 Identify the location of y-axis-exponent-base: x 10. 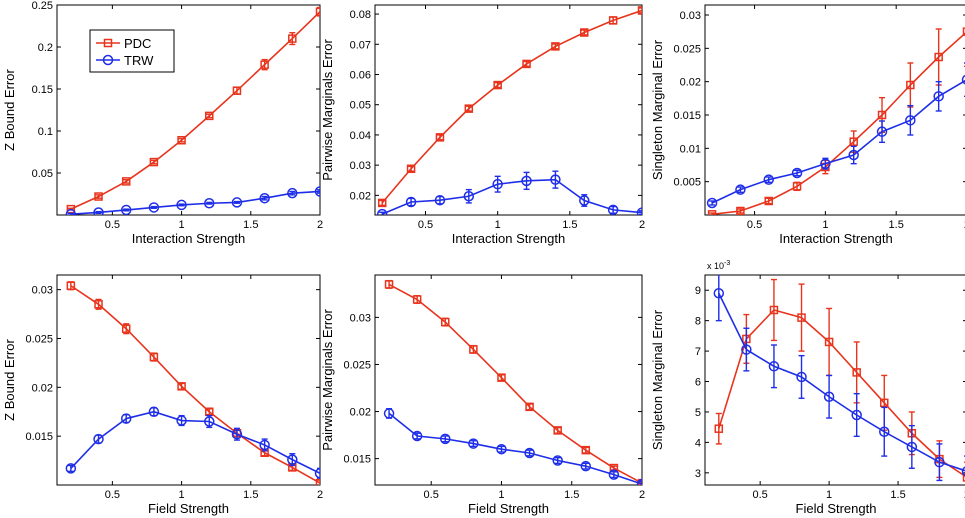
(715, 266).